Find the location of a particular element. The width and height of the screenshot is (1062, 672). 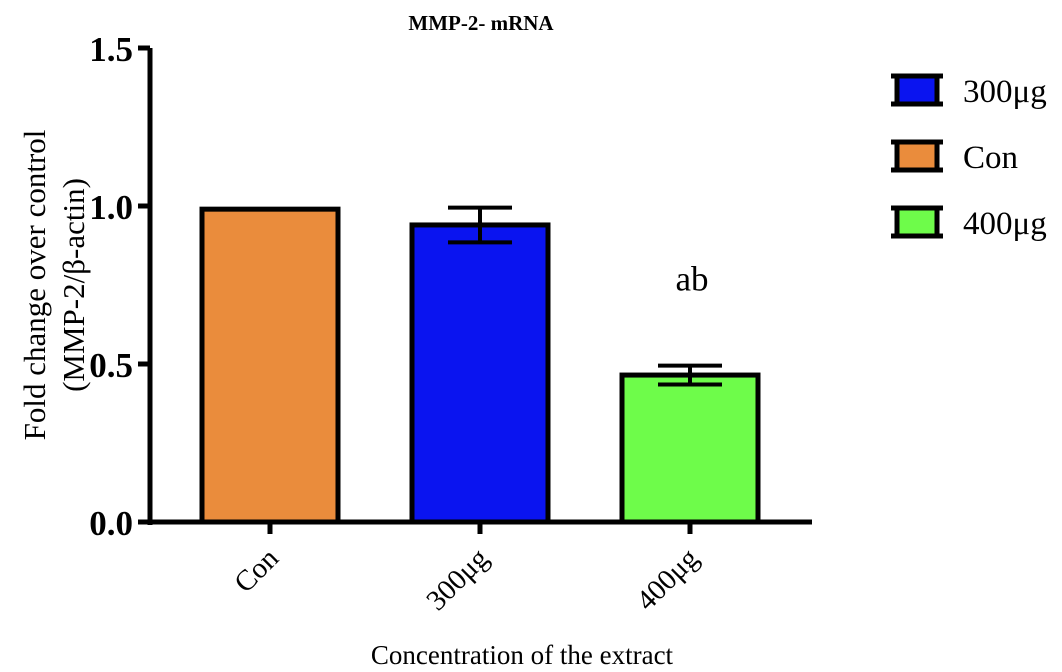

y-axis-title-line-1: Fold change over control is located at coordinates (34, 285).